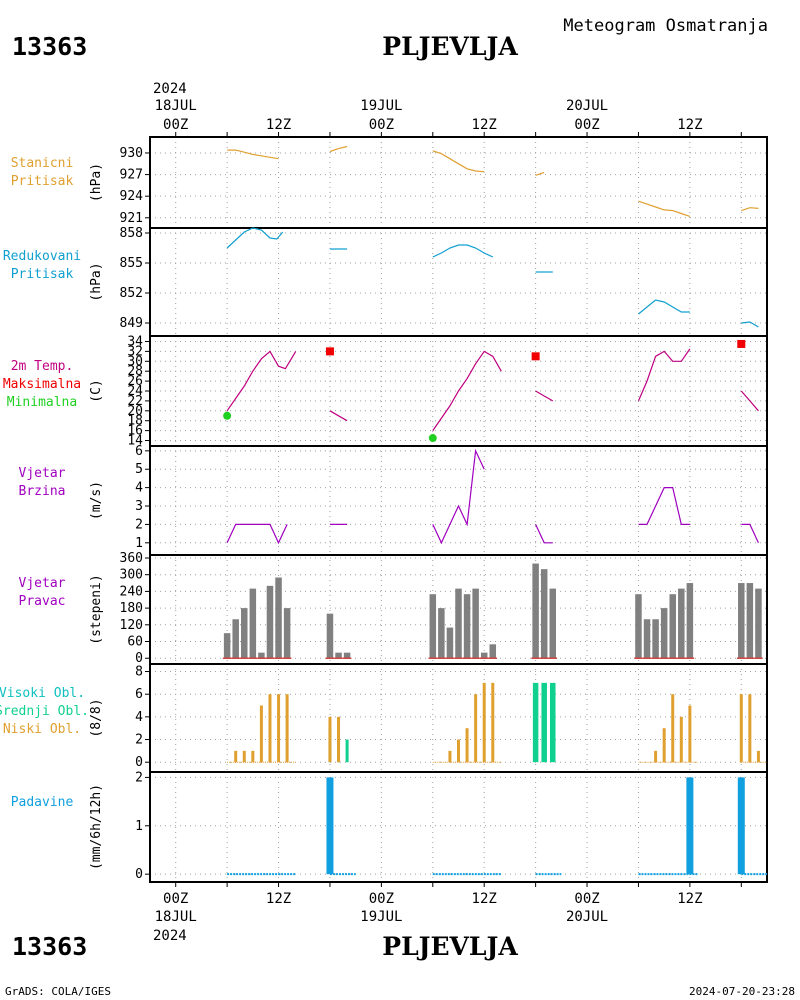 Image resolution: width=800 pixels, height=1000 pixels. Describe the element at coordinates (458, 827) in the screenshot. I see `panel-precipitation-frame` at that location.